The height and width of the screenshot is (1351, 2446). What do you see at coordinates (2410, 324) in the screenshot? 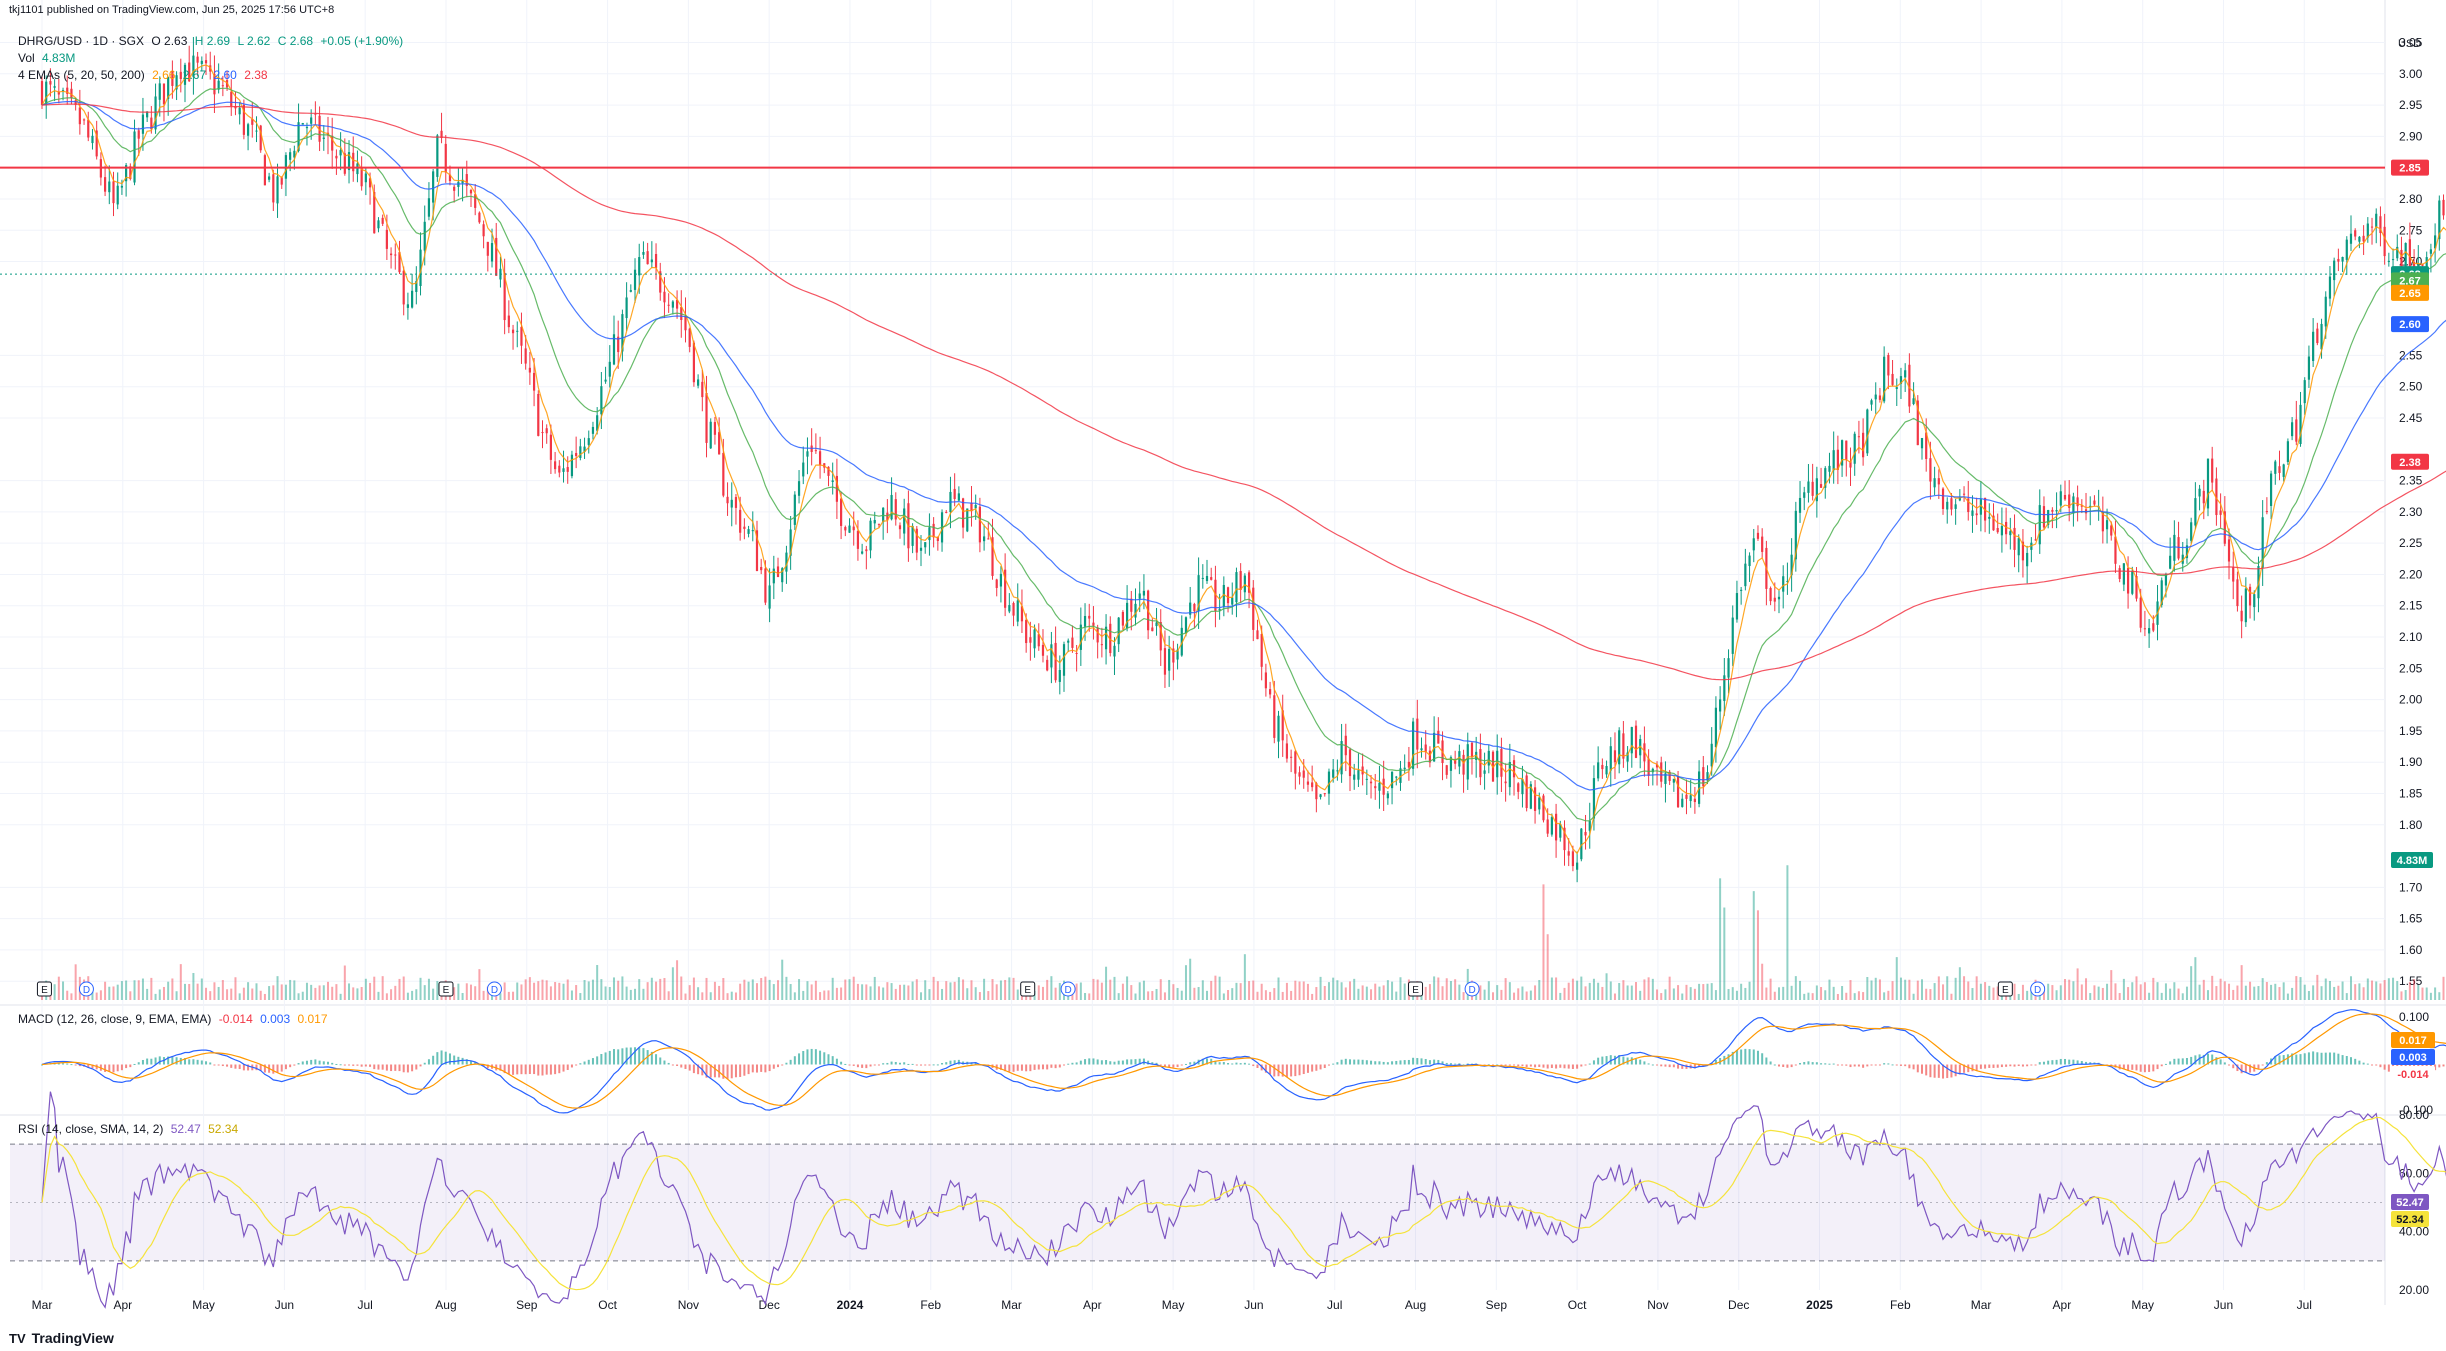
I see `price-badge` at bounding box center [2410, 324].